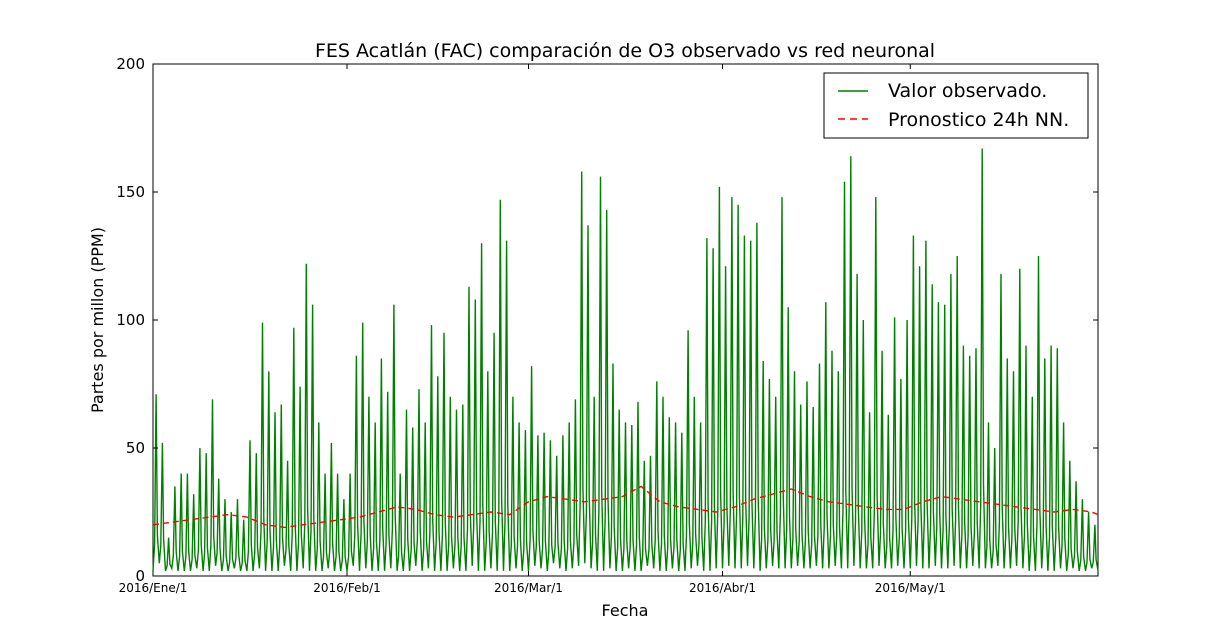 This screenshot has height=640, width=1220. I want to click on series-line-forecast, so click(625, 507).